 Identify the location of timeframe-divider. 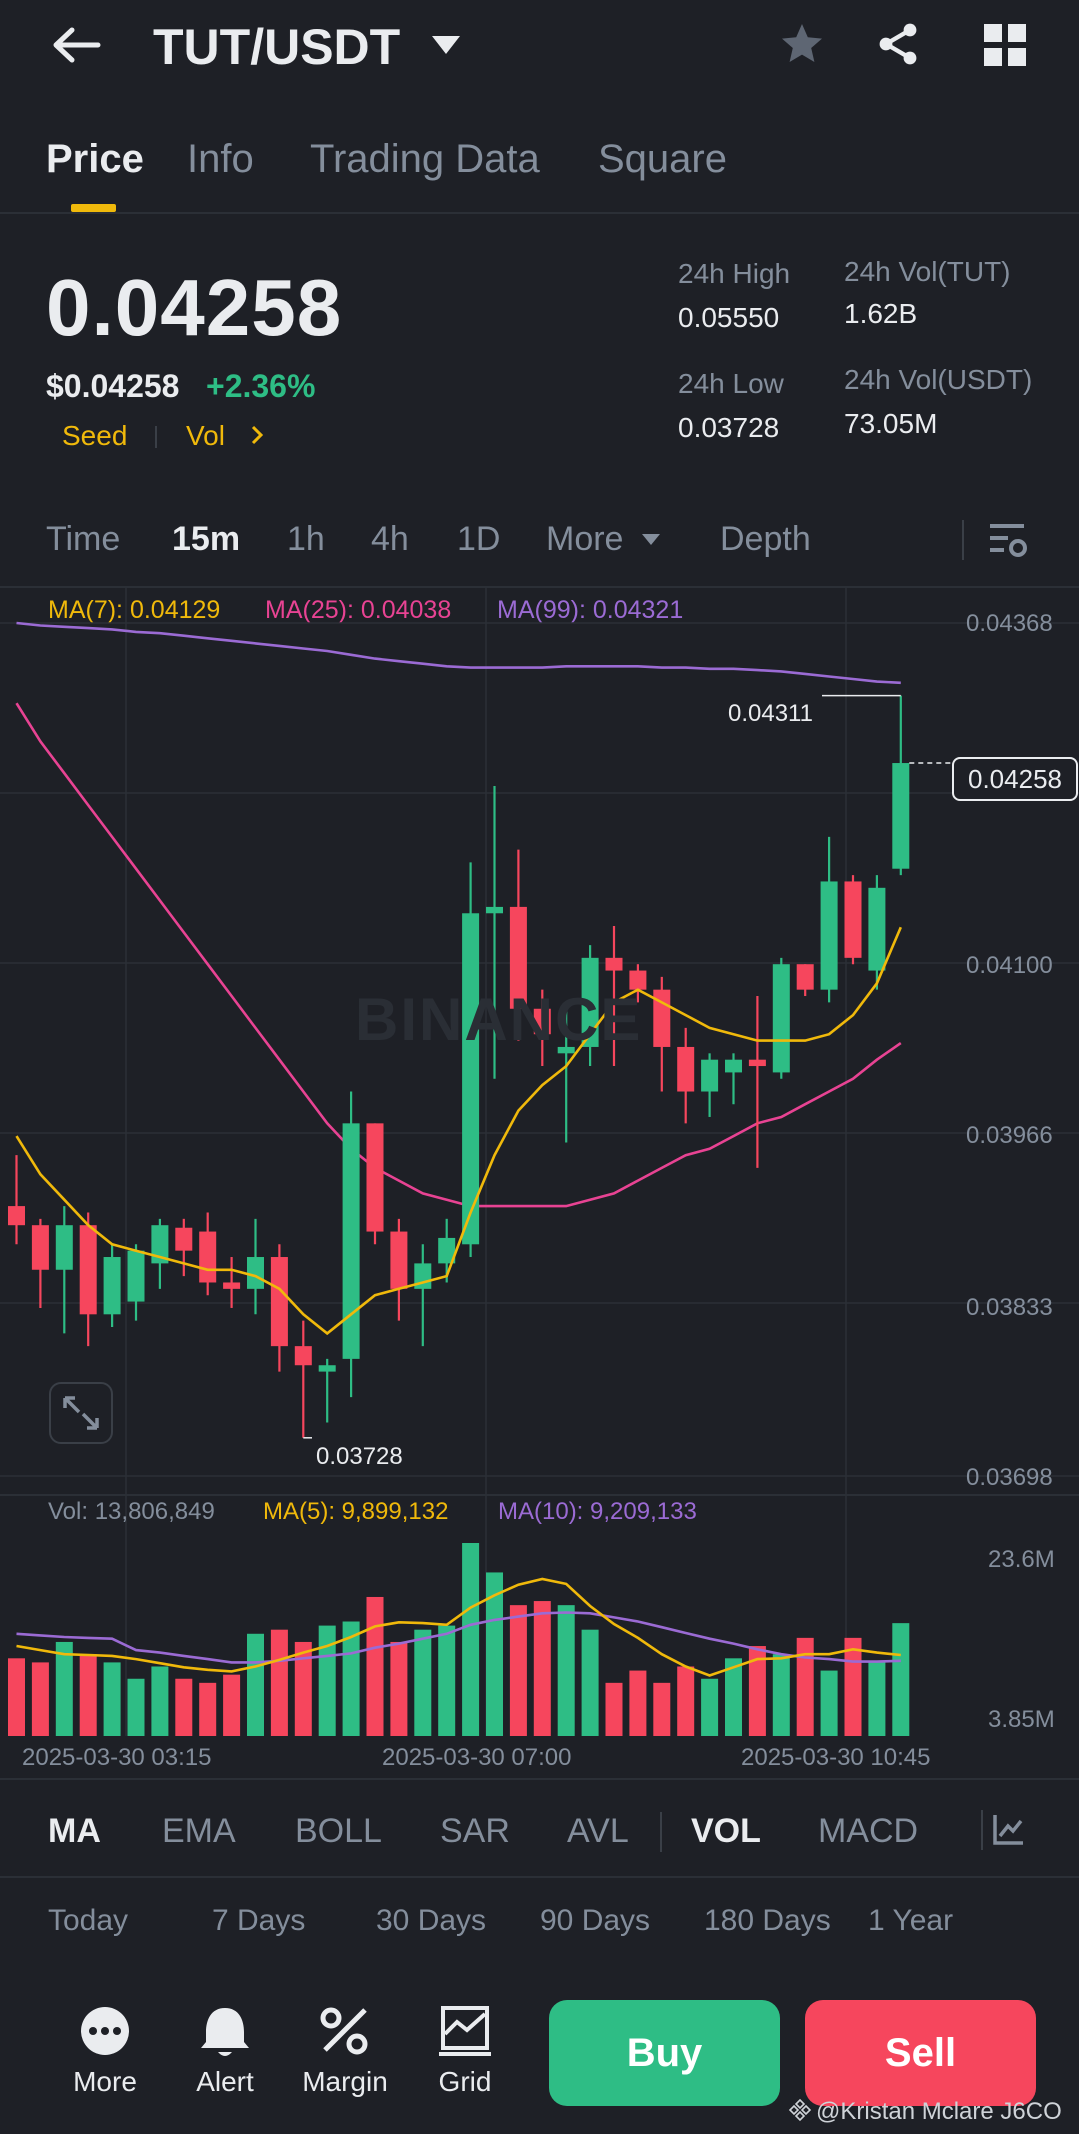
(539, 587).